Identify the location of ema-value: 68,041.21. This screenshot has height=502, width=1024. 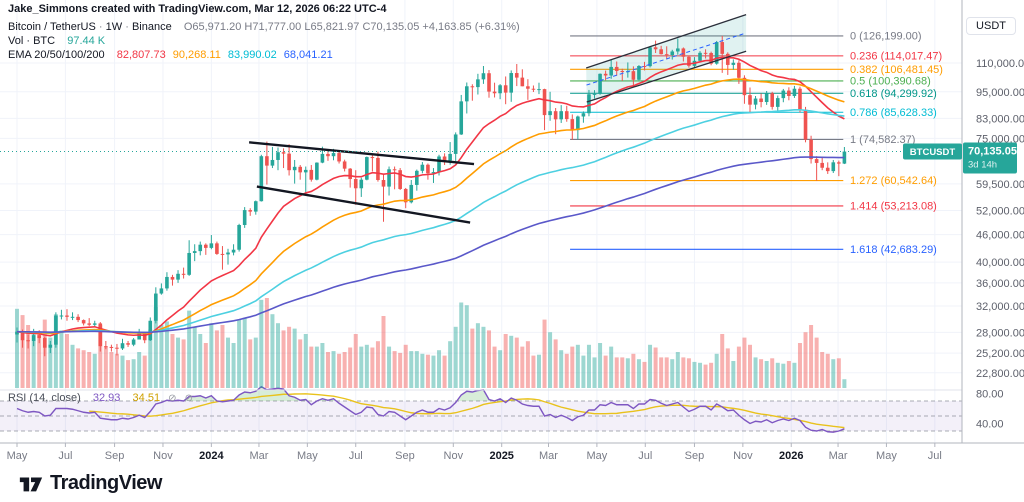
(308, 55).